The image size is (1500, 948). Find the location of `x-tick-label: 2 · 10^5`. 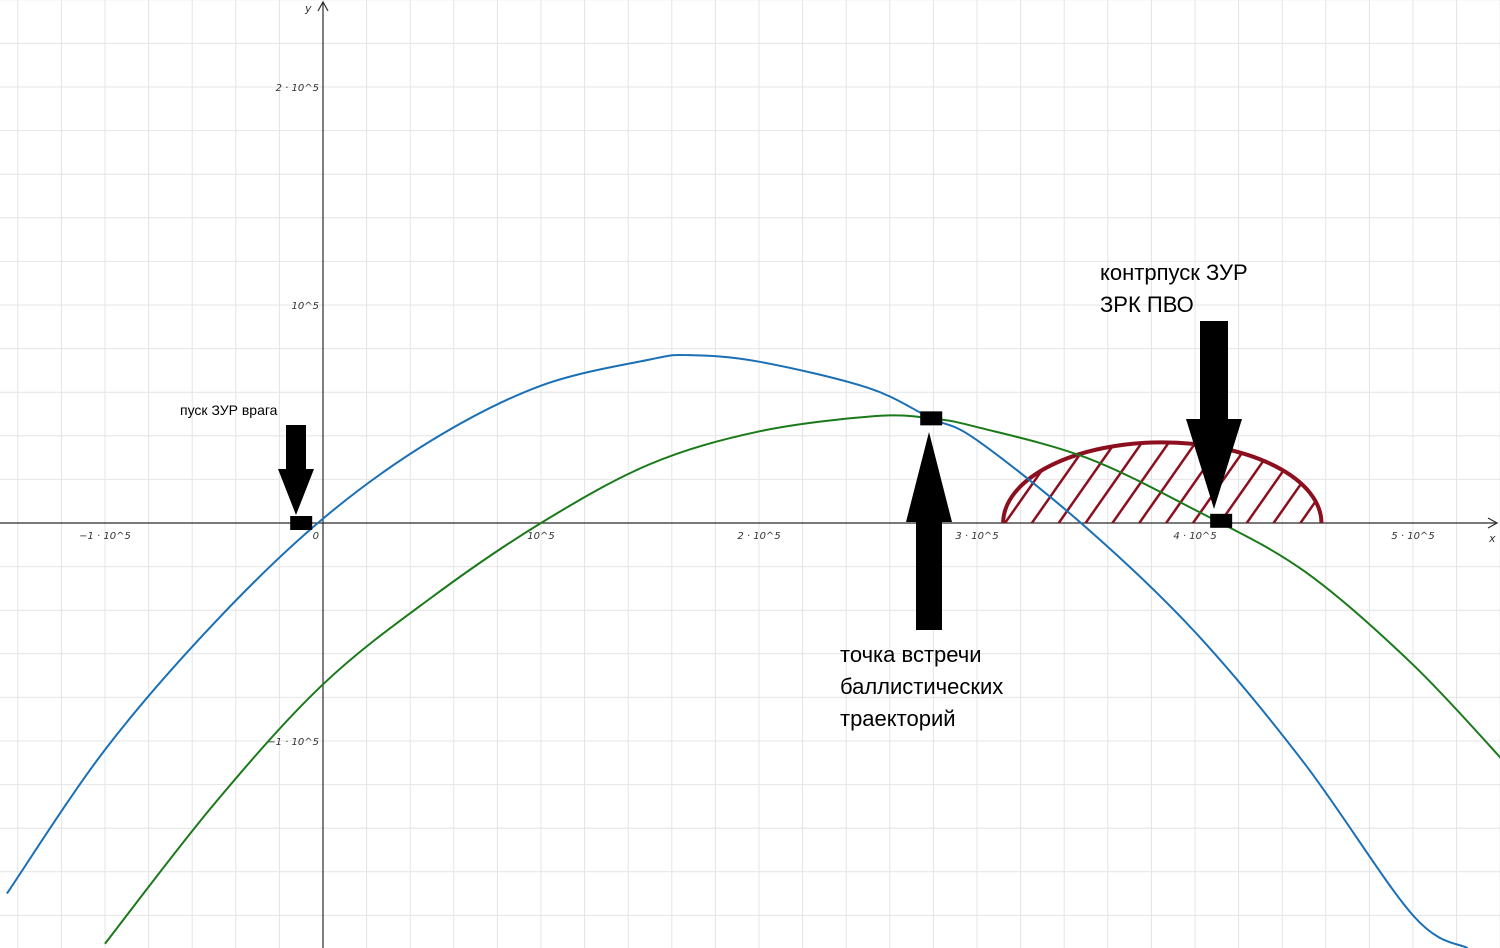

x-tick-label: 2 · 10^5 is located at coordinates (758, 536).